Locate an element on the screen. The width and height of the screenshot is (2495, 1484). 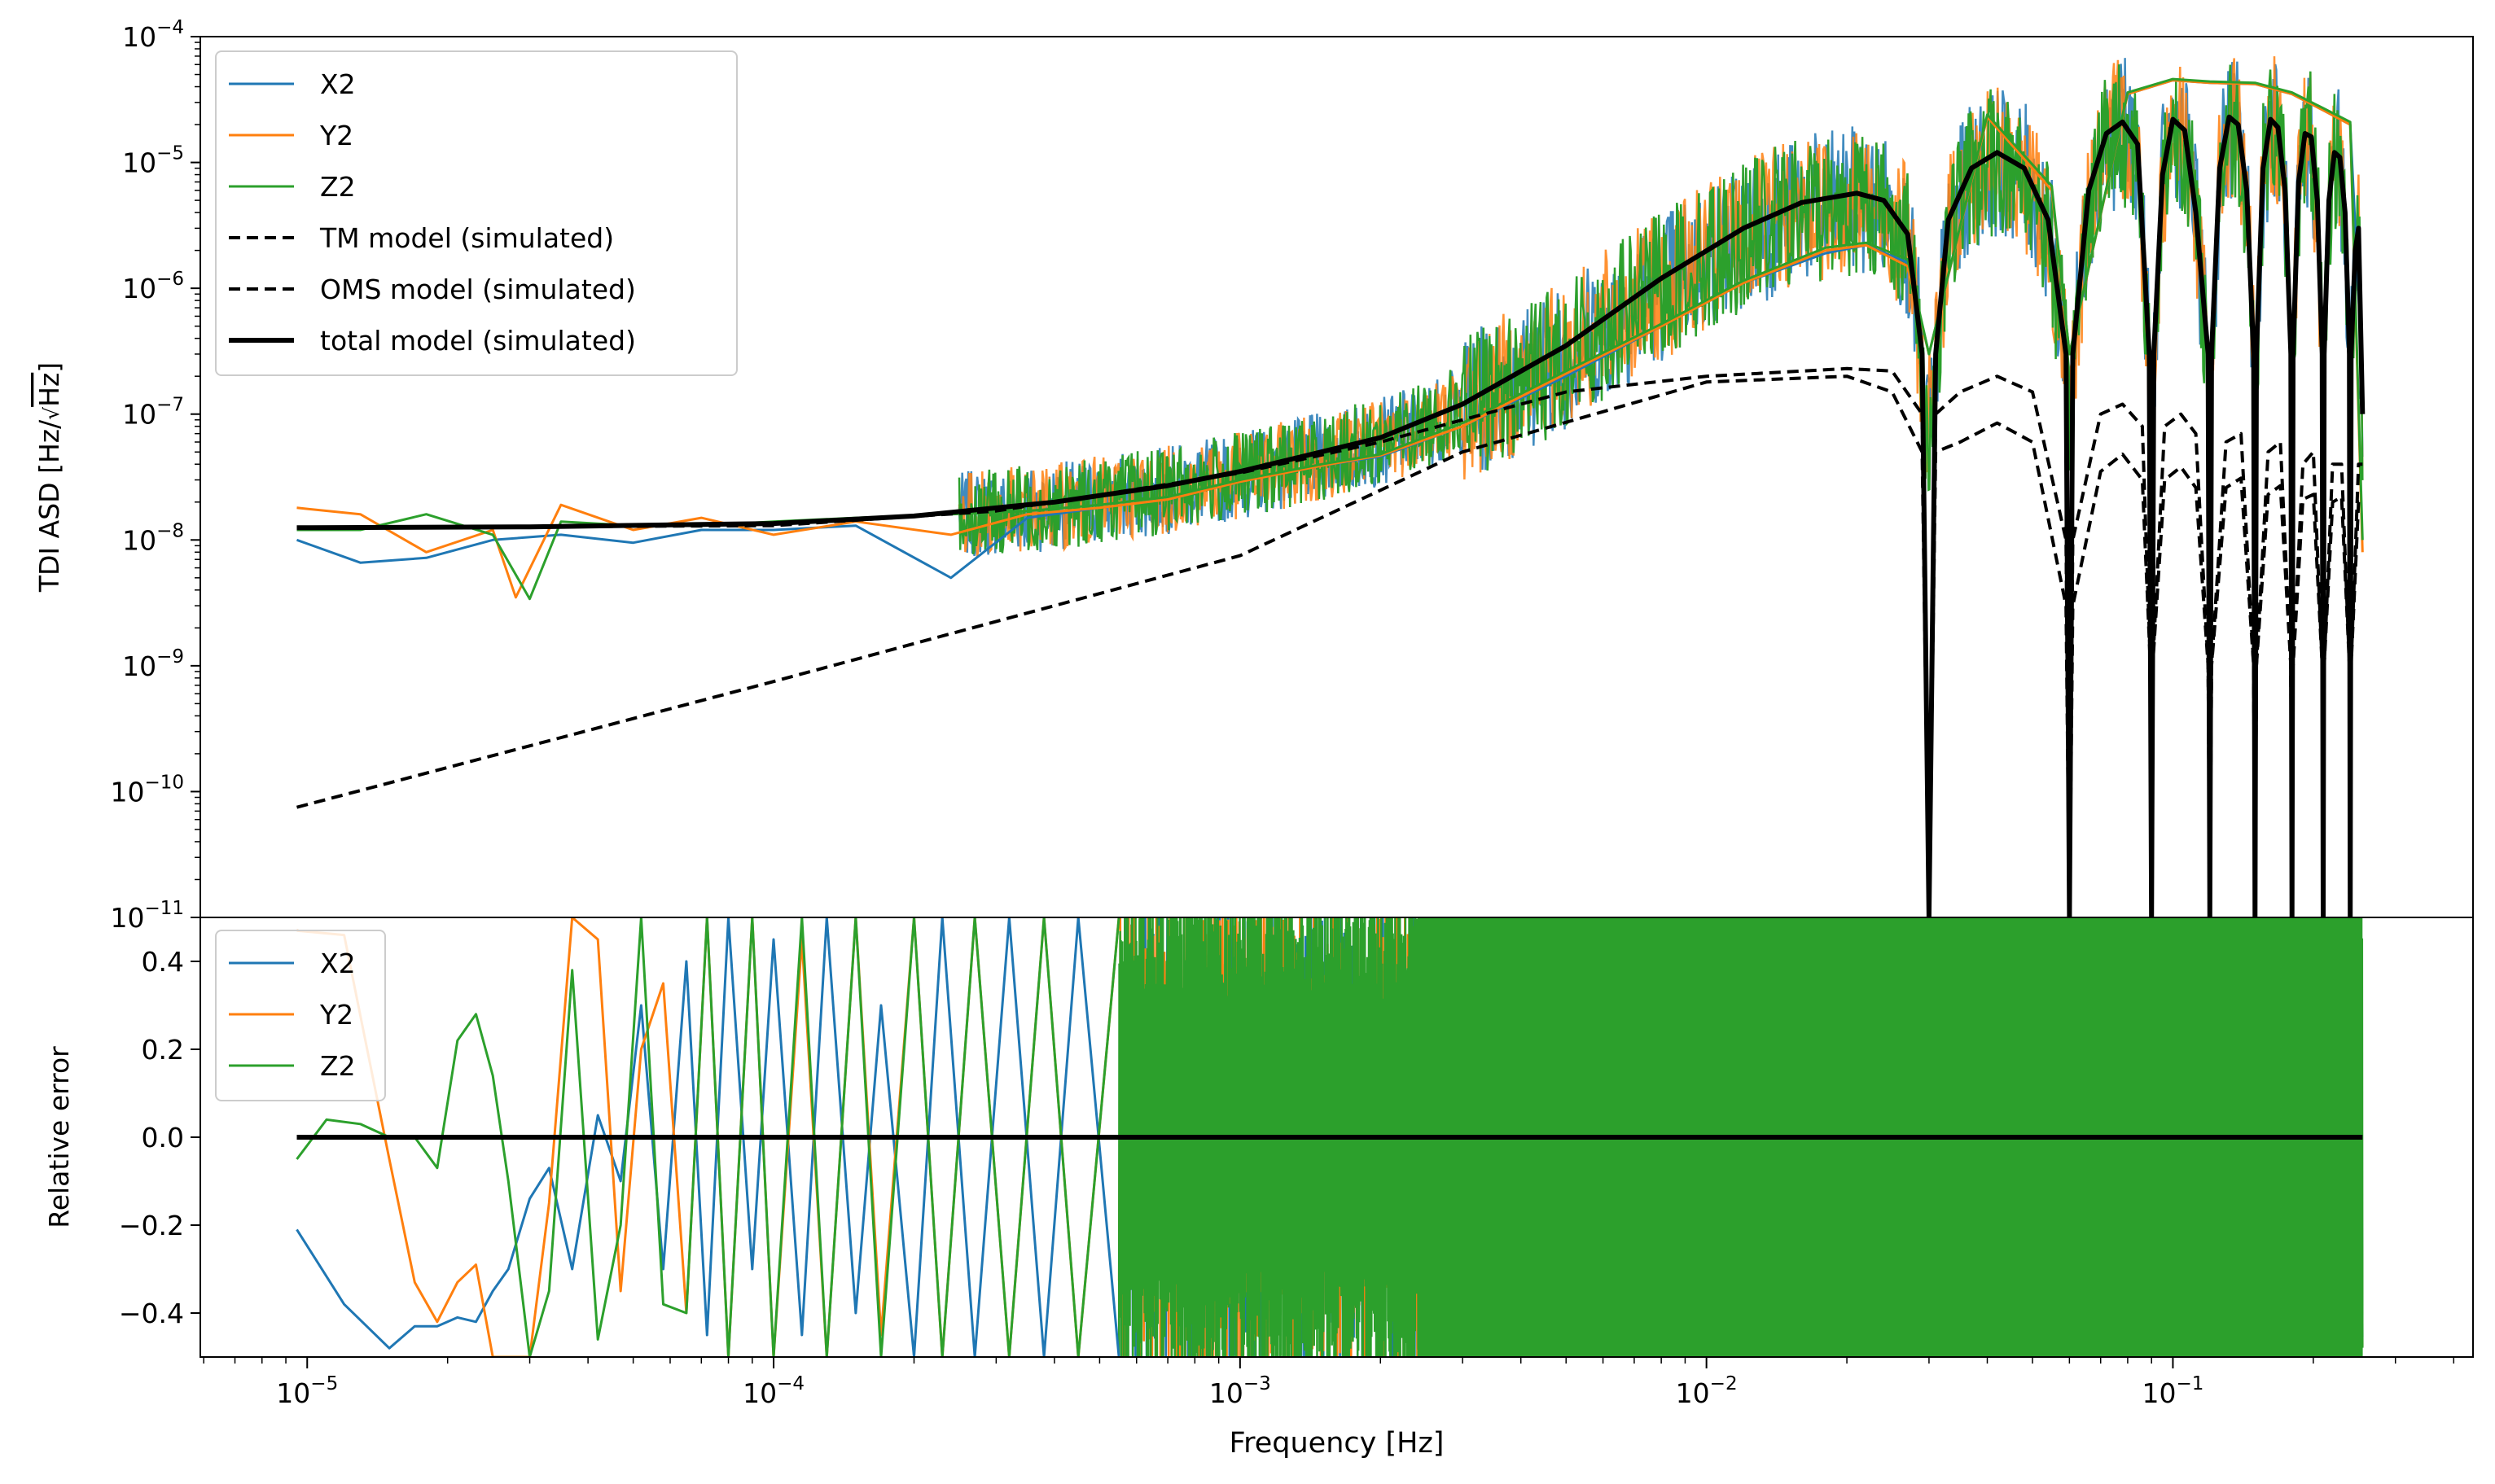
top-ytick-label-3: 10⁻⁸ is located at coordinates (153, 538).